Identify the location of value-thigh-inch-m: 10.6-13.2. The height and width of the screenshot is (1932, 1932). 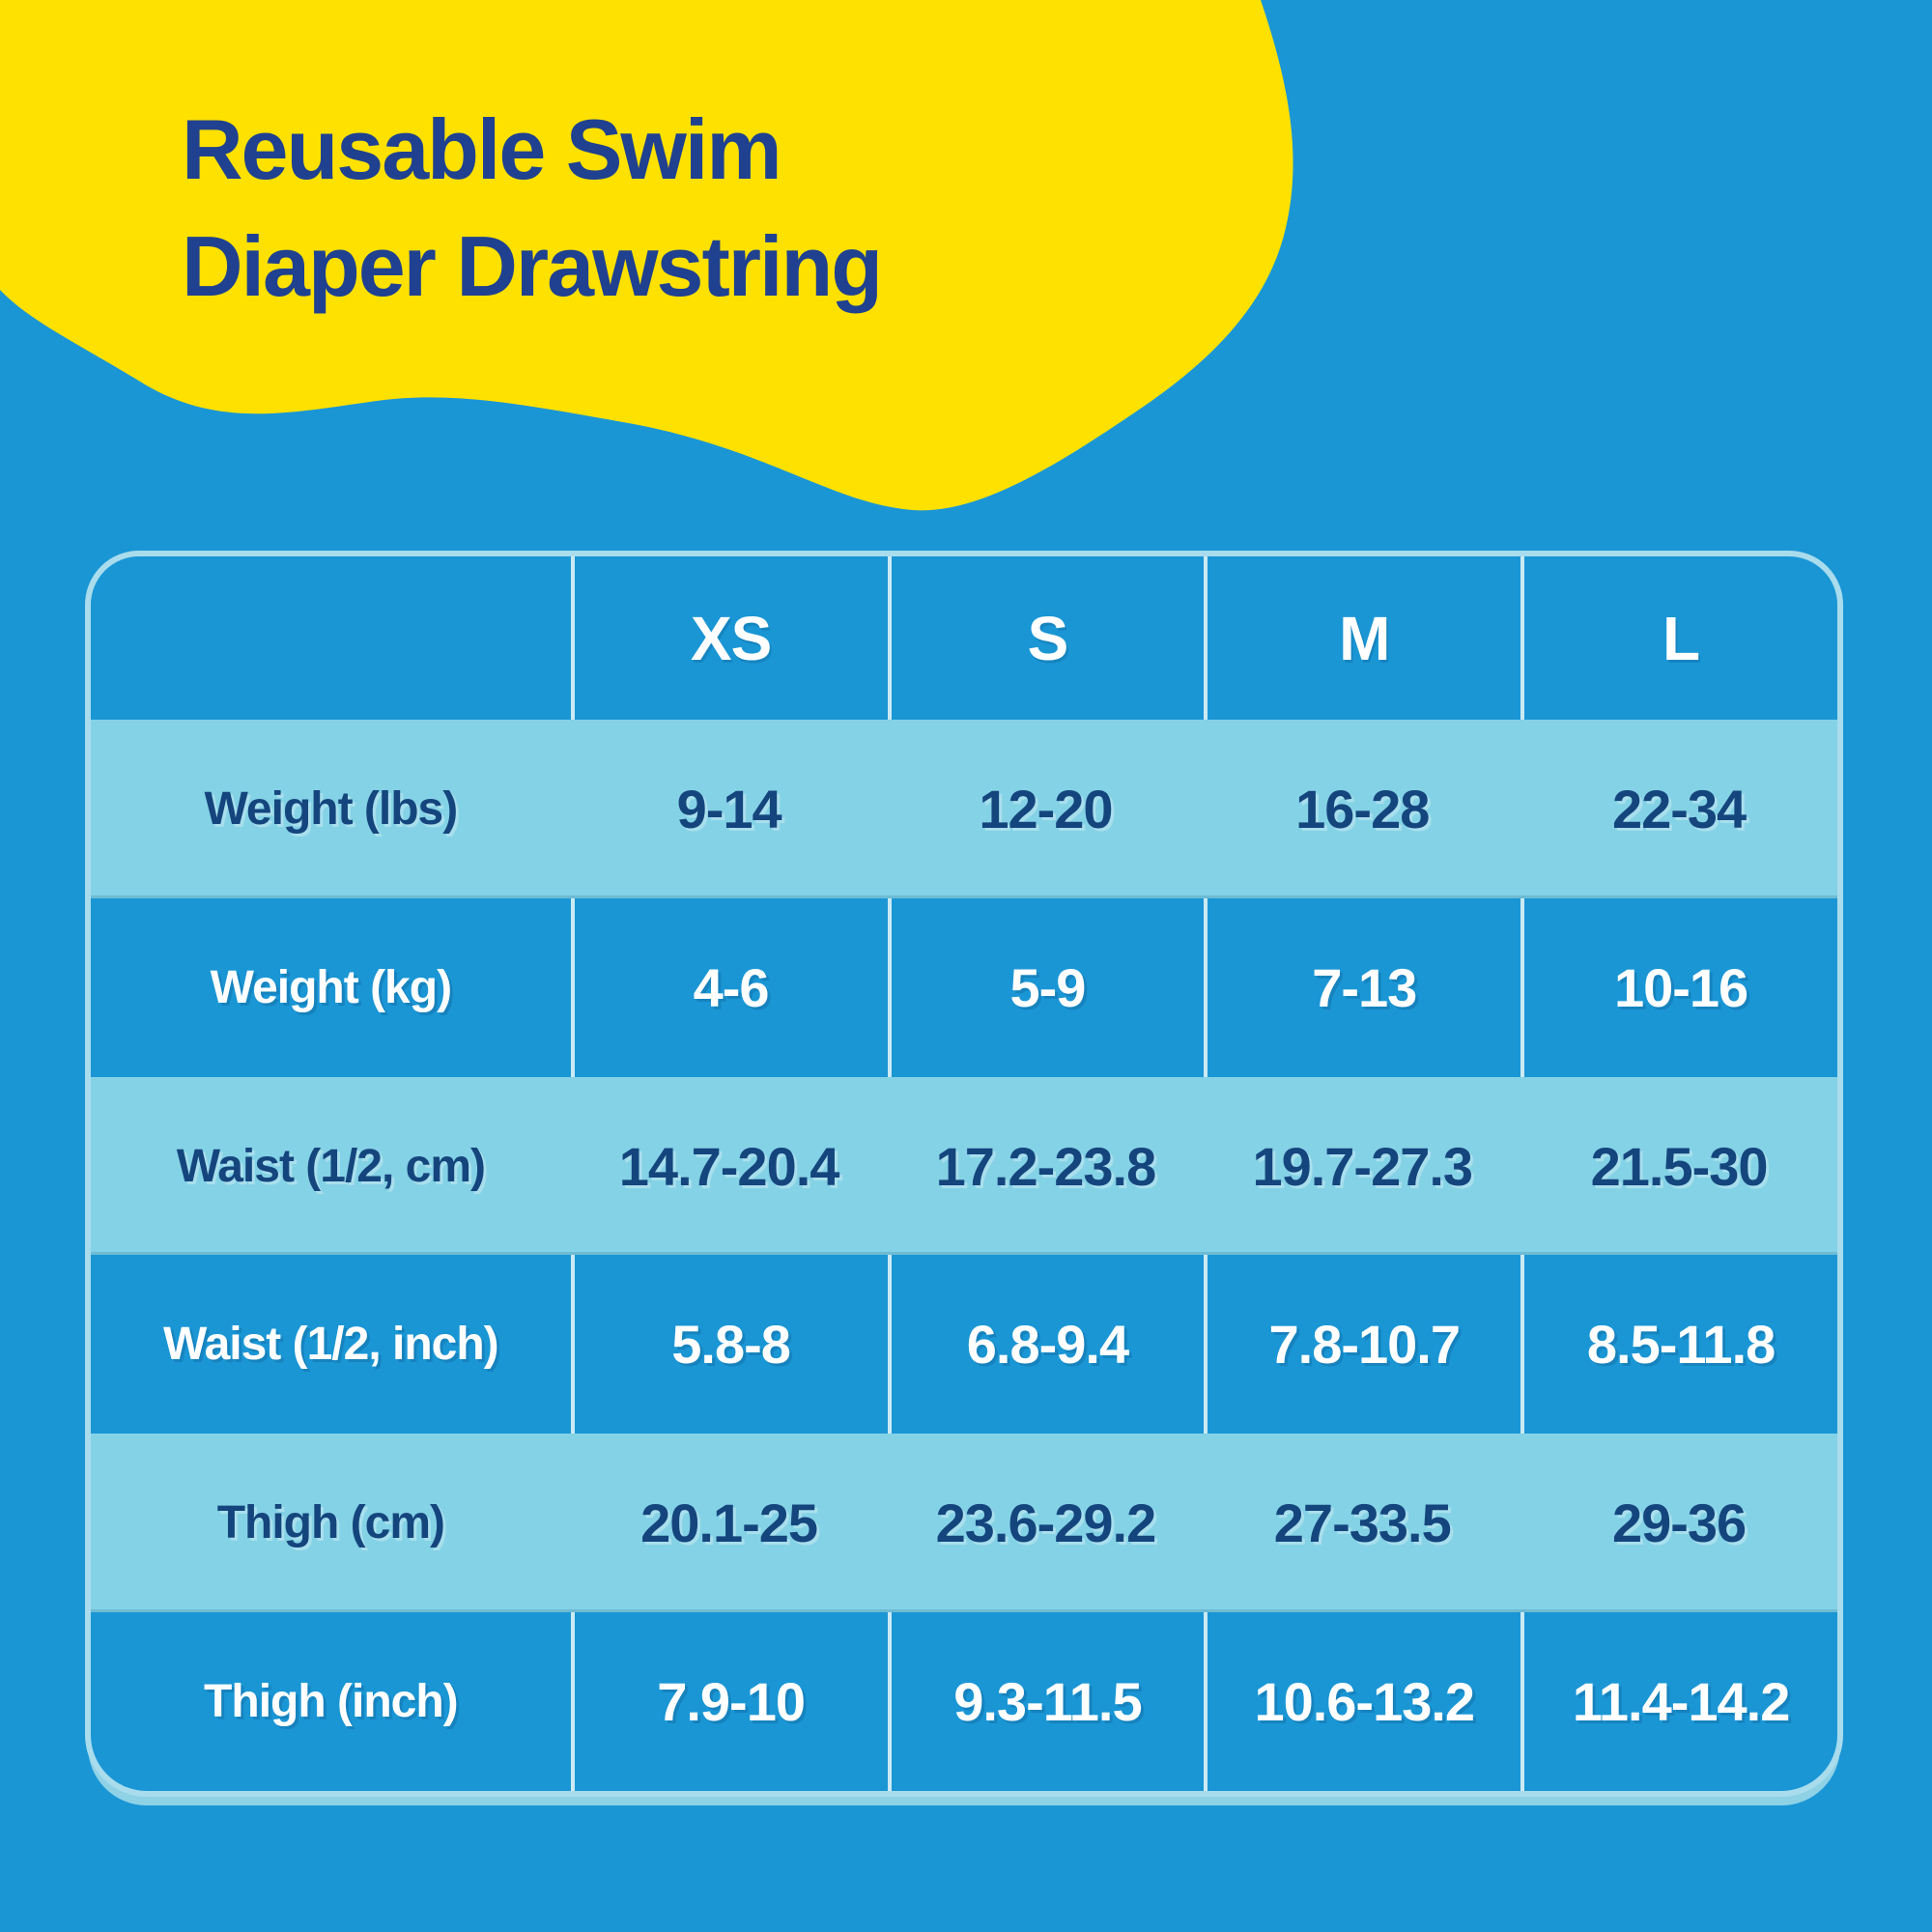
(1362, 1701).